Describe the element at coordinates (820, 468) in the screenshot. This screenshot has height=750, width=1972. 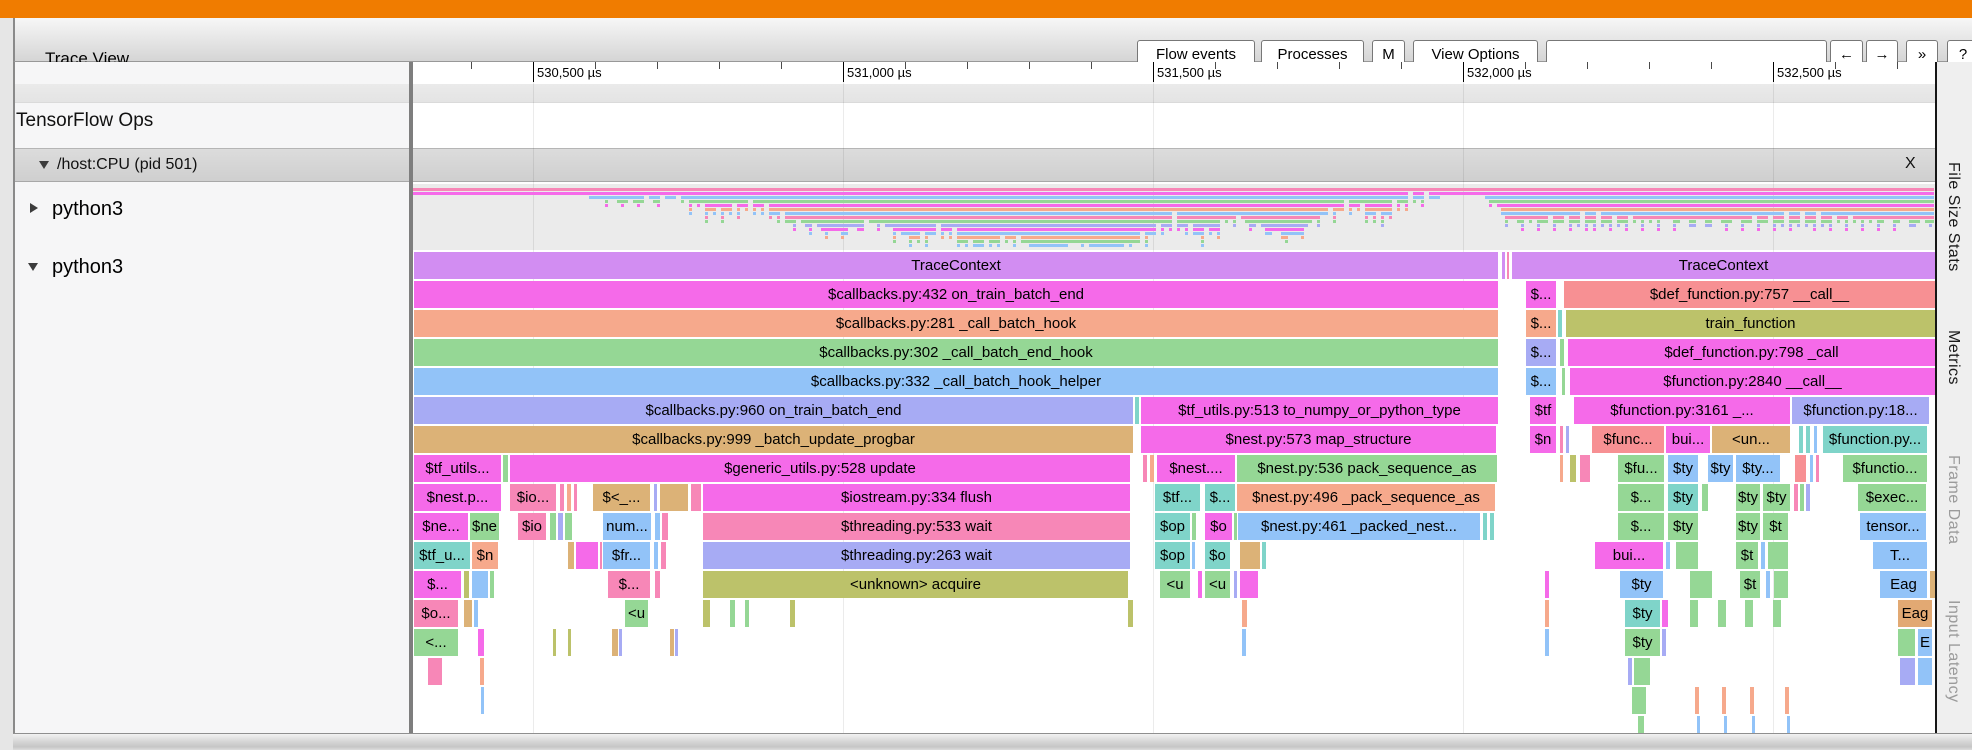
I see `trace-event-bar: $generic_utils.py:528 update` at that location.